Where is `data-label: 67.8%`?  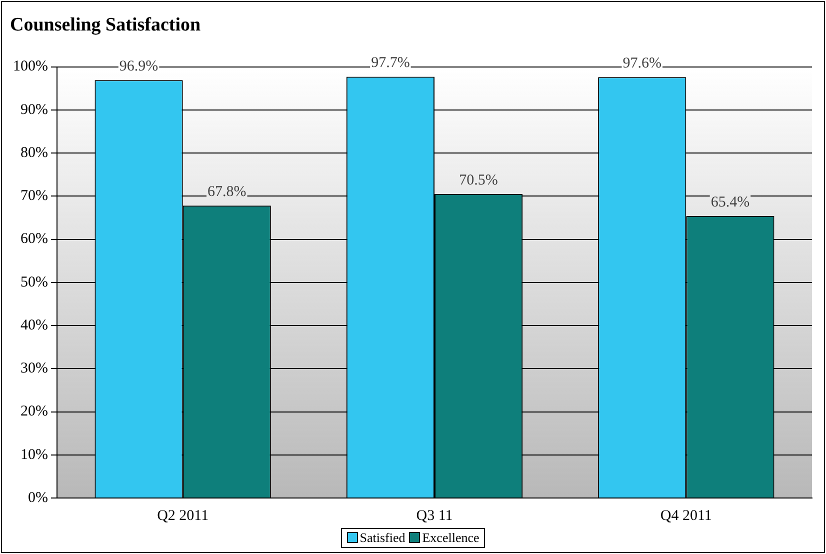 data-label: 67.8% is located at coordinates (226, 192).